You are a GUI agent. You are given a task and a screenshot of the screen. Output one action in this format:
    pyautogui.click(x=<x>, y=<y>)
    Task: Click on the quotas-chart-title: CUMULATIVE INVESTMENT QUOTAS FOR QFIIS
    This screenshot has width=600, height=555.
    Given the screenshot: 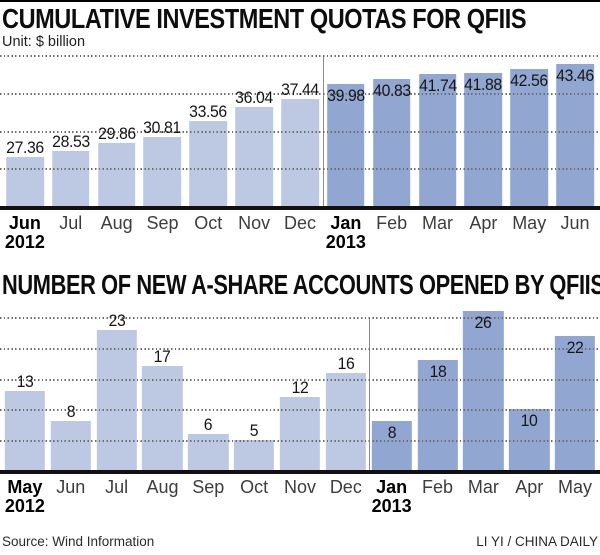 What is the action you would take?
    pyautogui.click(x=264, y=18)
    